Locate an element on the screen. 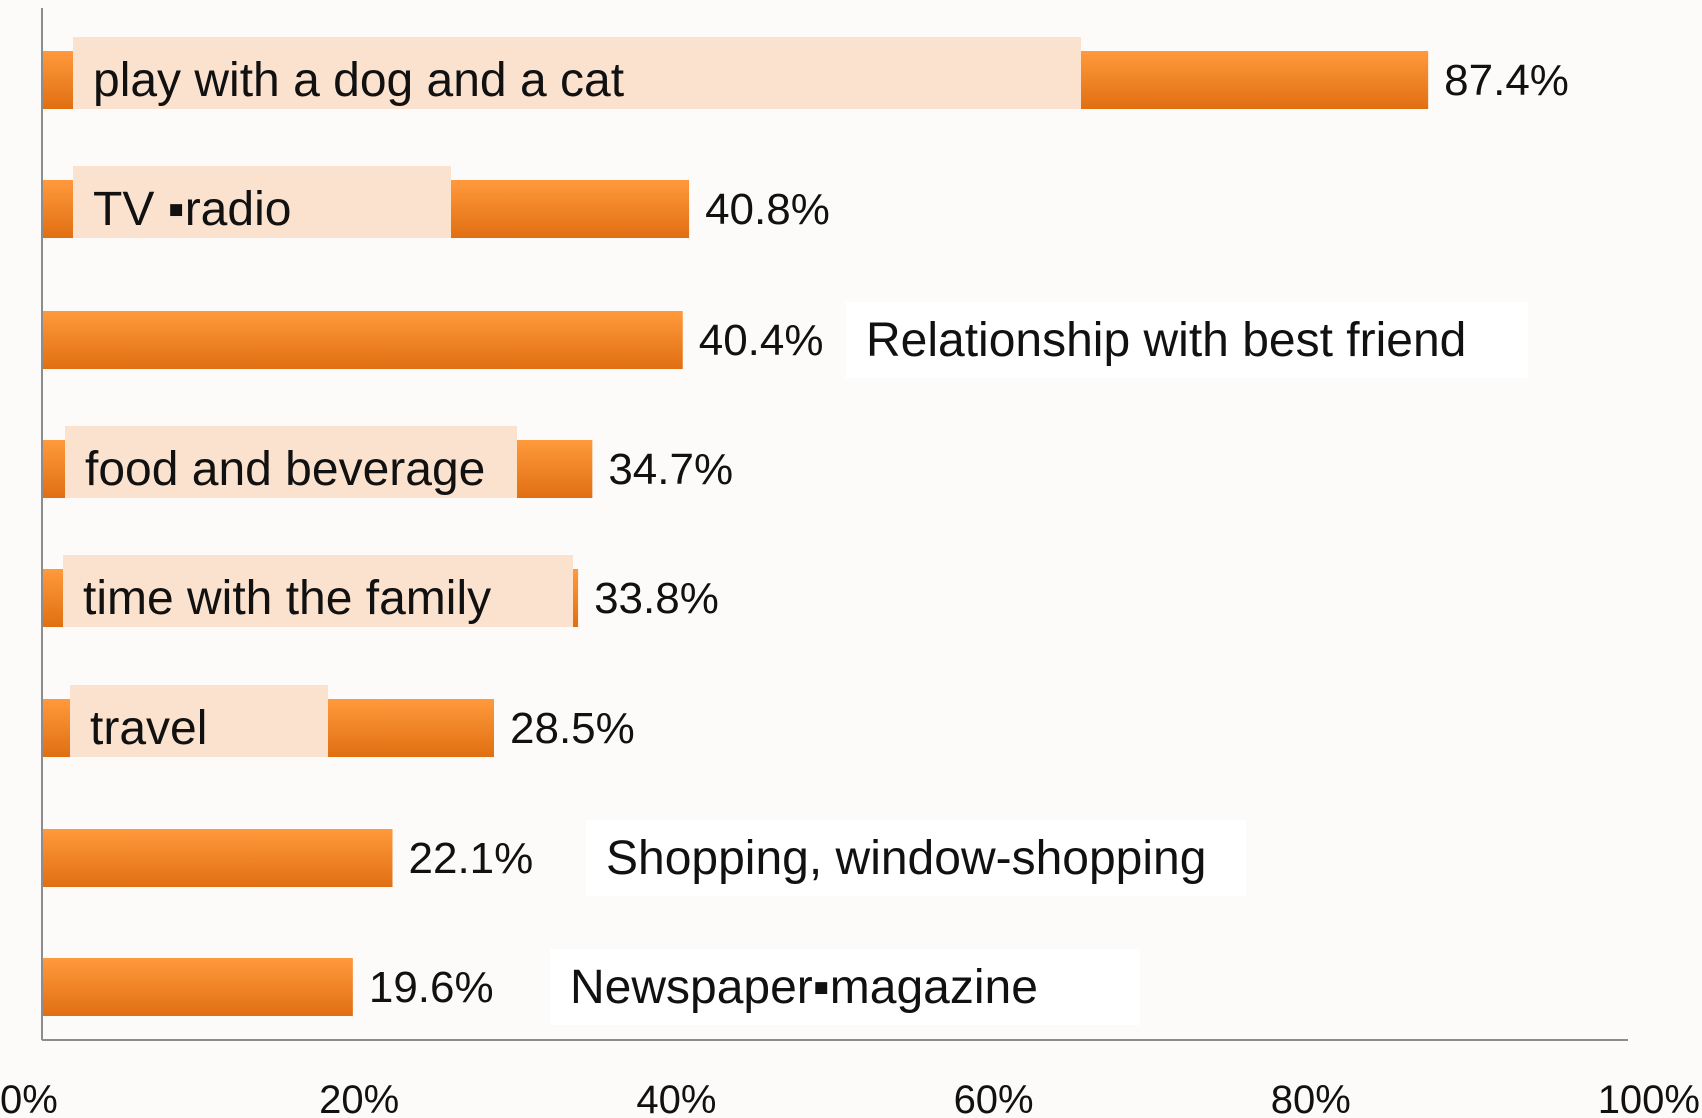  x-tick-label-0: 0% is located at coordinates (29, 1098).